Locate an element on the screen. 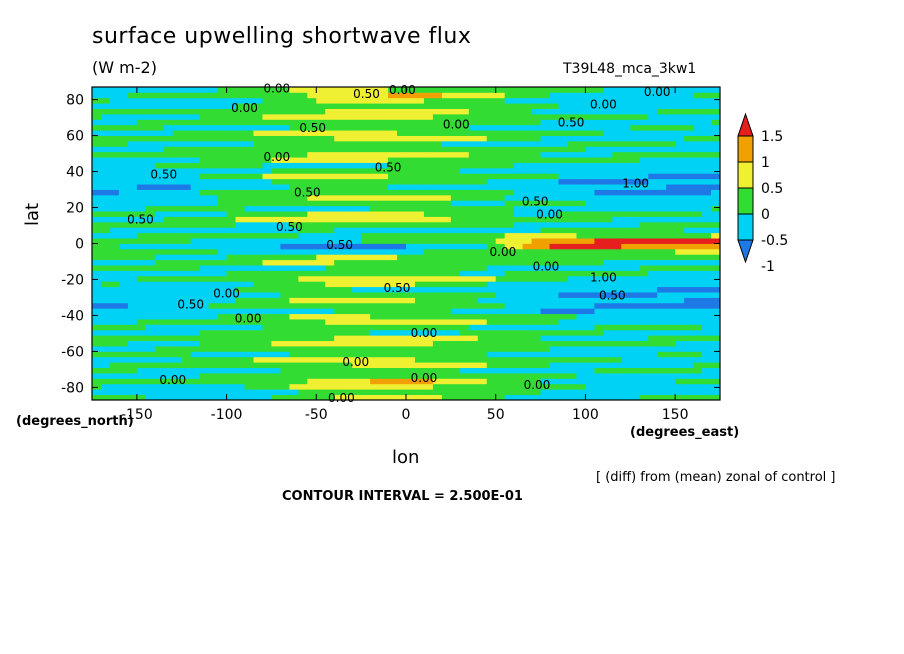  contour-label: 0.50 is located at coordinates (571, 123).